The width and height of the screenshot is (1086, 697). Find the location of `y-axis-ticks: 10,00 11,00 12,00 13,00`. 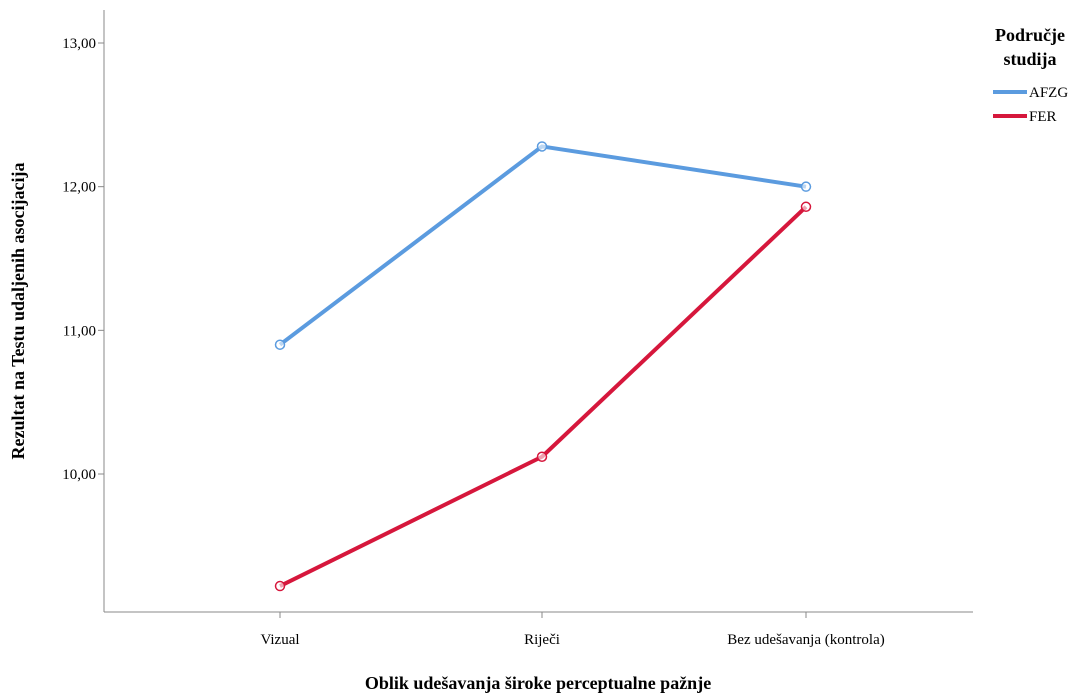

y-axis-ticks: 10,00 11,00 12,00 13,00 is located at coordinates (83, 259).